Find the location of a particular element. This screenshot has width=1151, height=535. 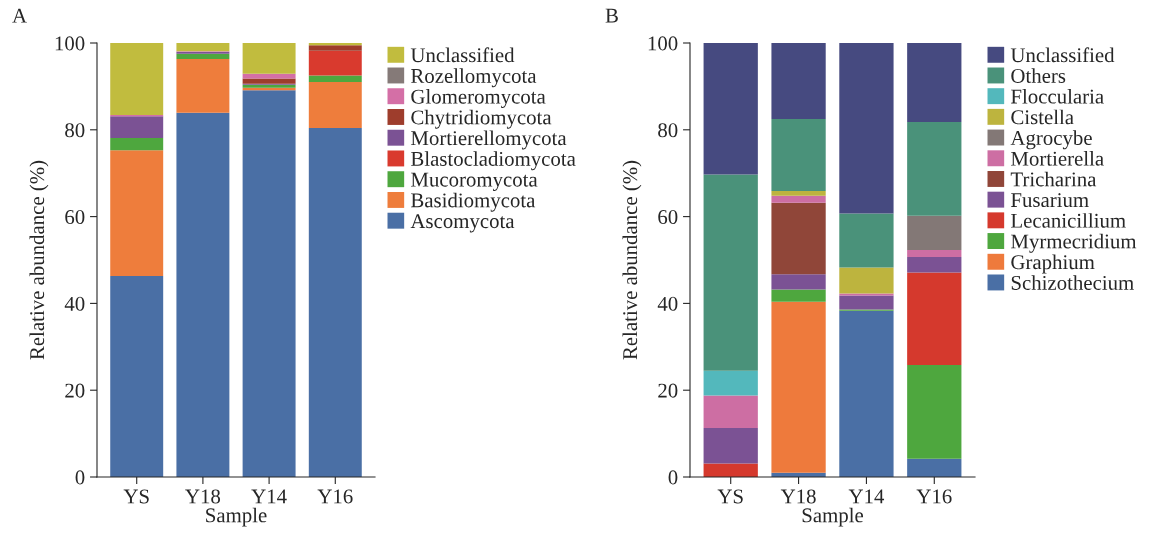

legend-label: Tricharina is located at coordinates (1053, 179).